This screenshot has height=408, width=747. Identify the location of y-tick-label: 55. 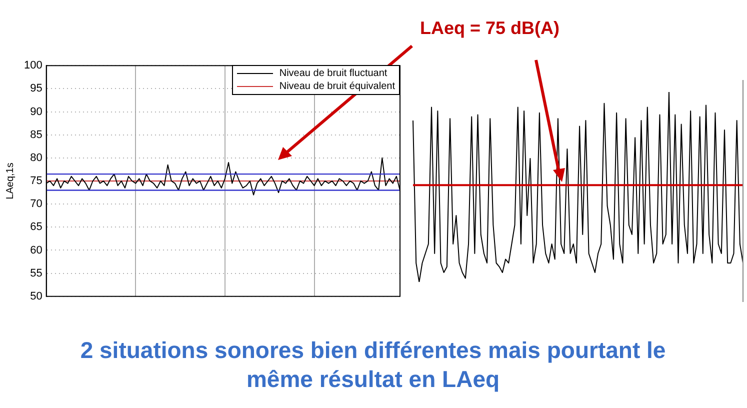
(36, 273).